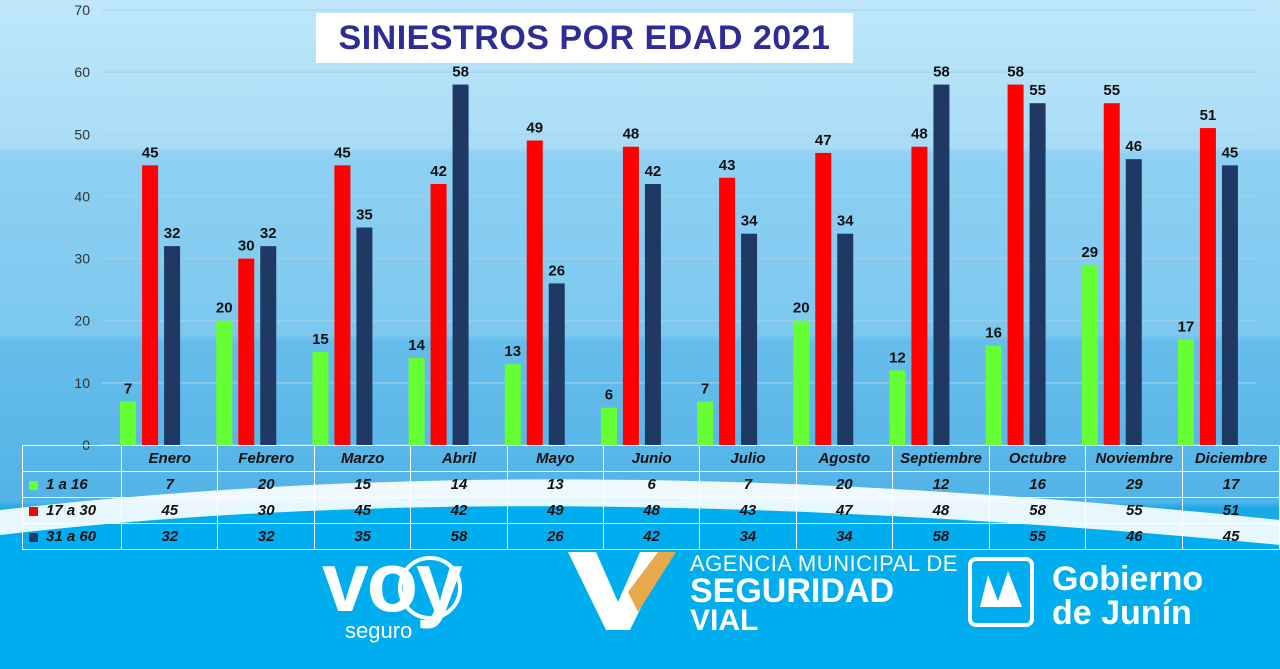 The image size is (1280, 669). What do you see at coordinates (33, 511) in the screenshot?
I see `legend-key` at bounding box center [33, 511].